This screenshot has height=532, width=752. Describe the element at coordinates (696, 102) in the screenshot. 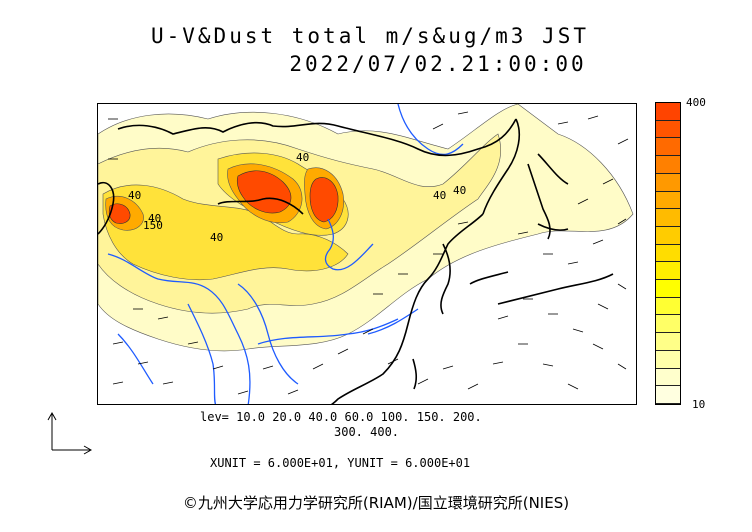

I see `colorbar-max-label: 400` at that location.